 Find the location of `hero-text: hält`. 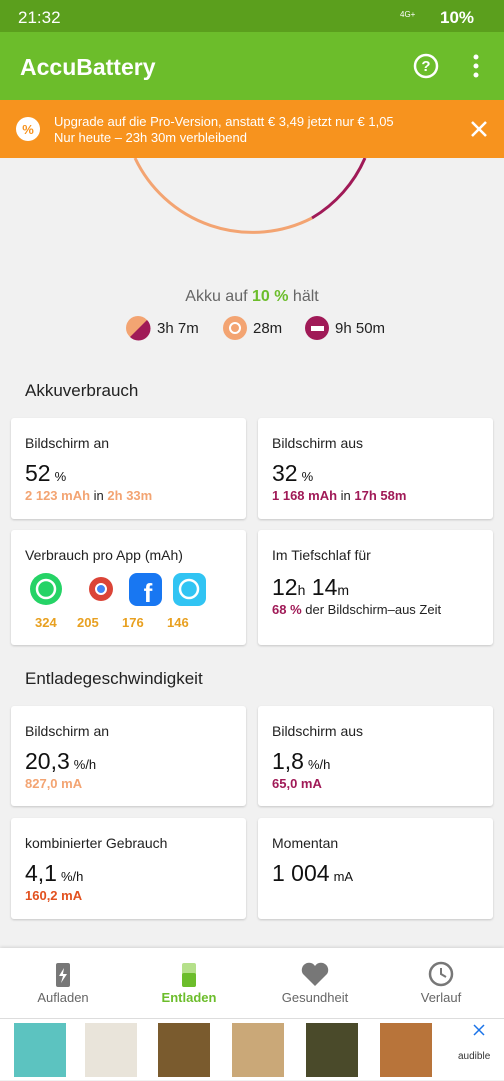

hero-text: hält is located at coordinates (305, 296).